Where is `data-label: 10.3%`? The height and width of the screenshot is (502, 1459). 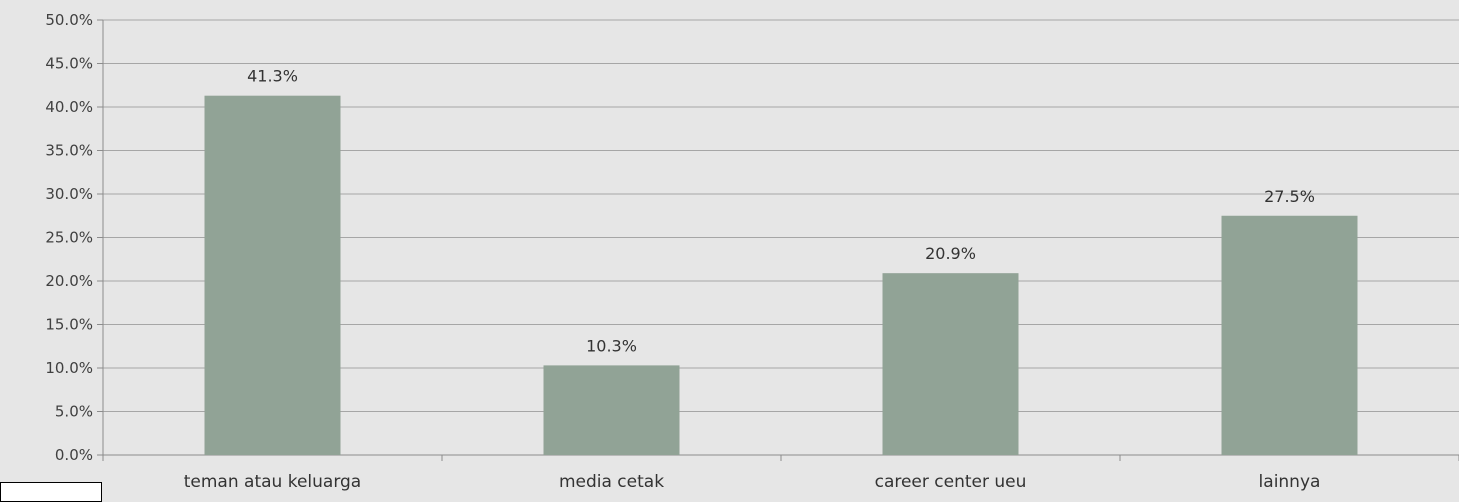 data-label: 10.3% is located at coordinates (611, 345).